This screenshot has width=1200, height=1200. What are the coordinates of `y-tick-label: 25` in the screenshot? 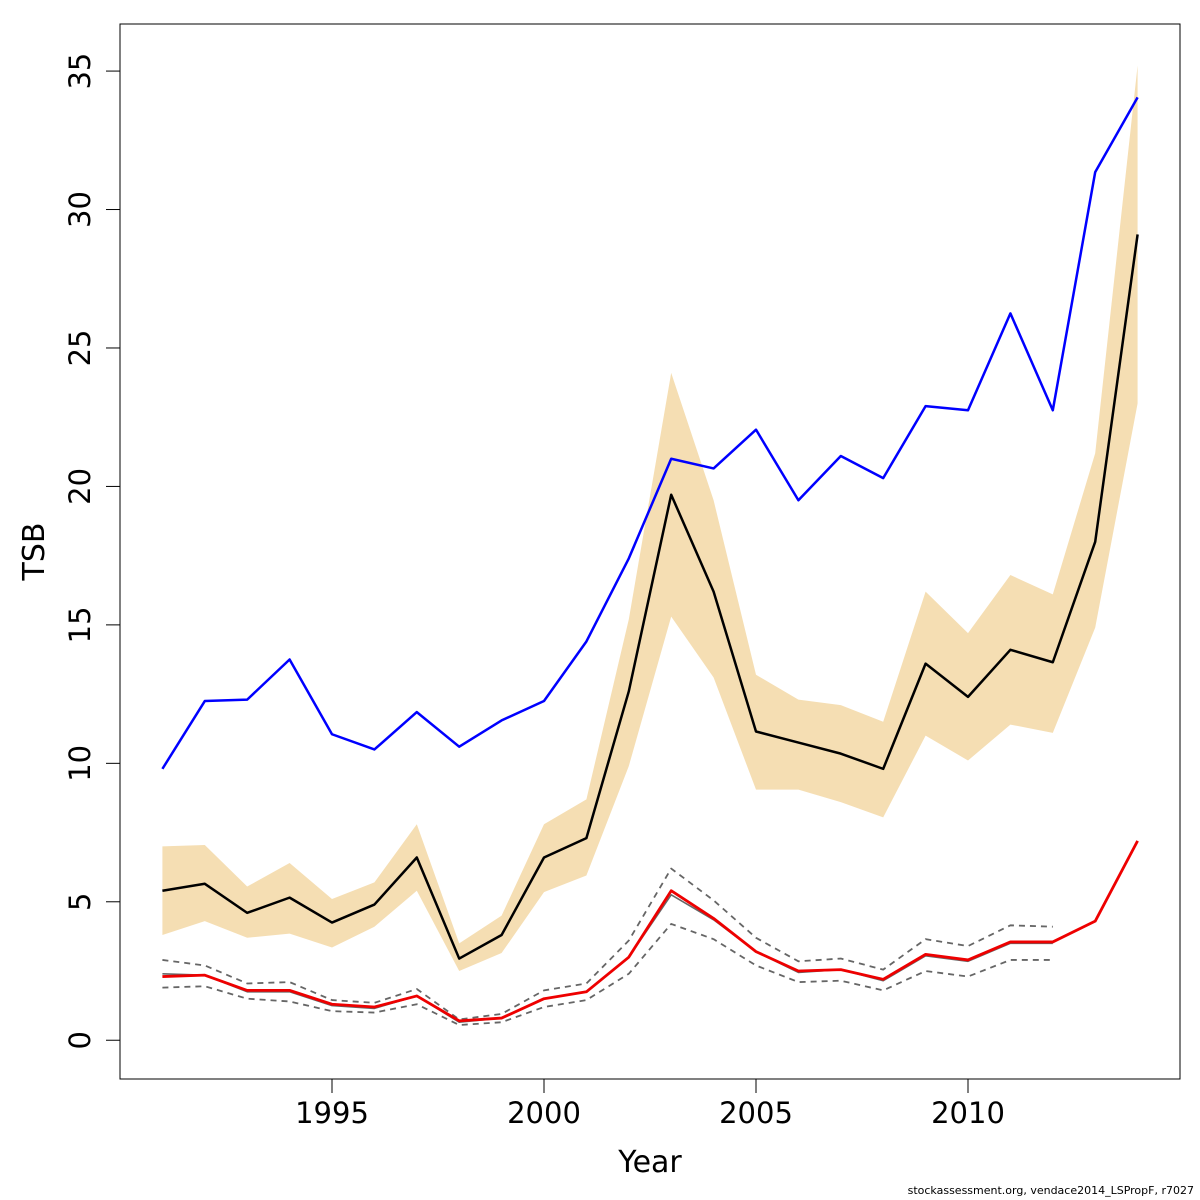 It's located at (80, 348).